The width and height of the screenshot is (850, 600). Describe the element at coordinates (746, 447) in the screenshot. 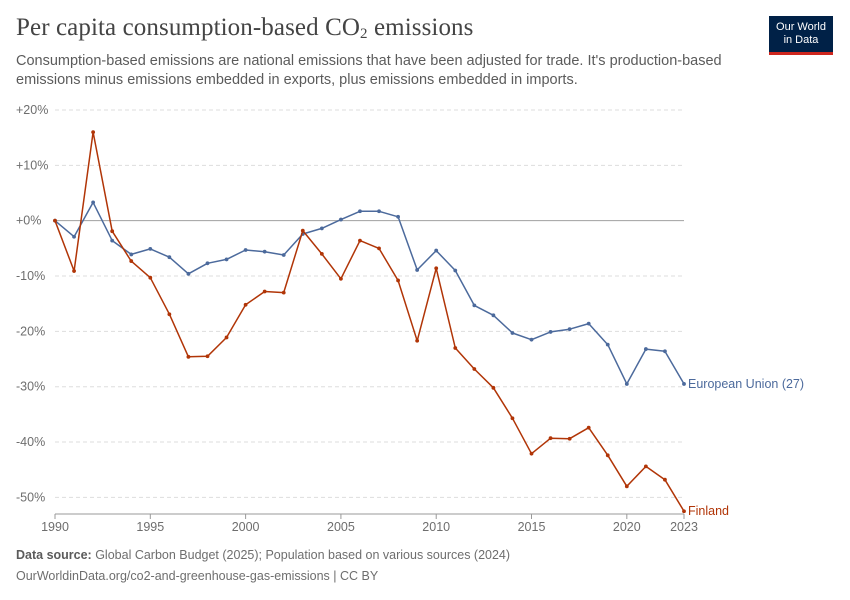

I see `series-labels: European Union (27) Finland` at that location.